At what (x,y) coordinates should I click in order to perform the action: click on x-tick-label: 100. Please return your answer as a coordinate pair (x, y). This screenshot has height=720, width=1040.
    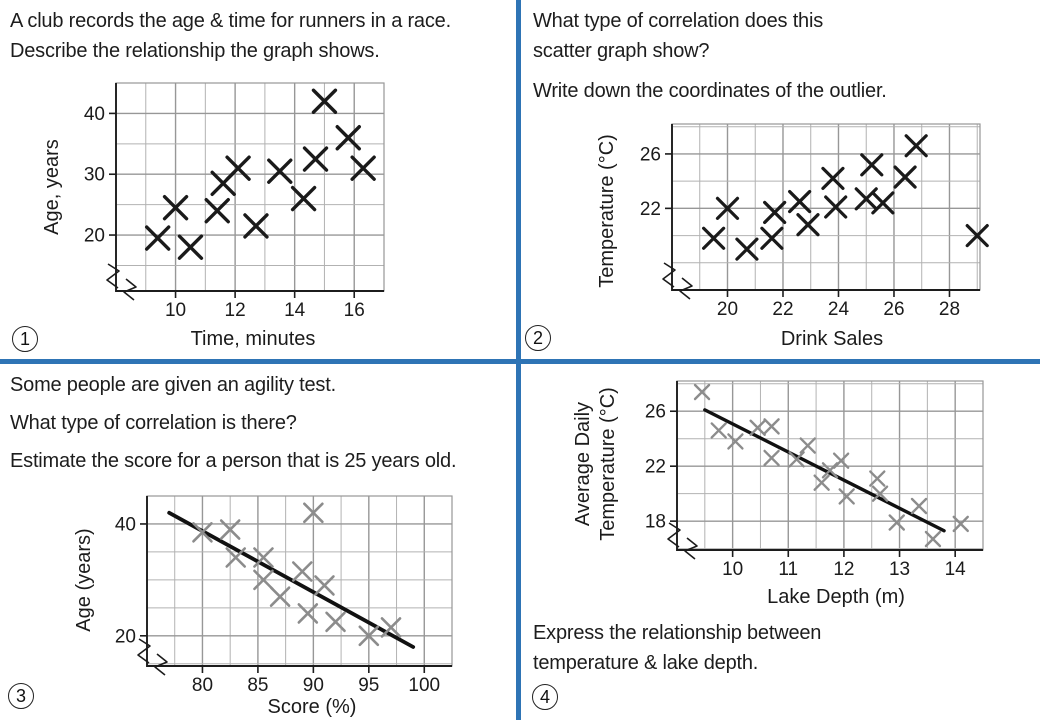
    Looking at the image, I should click on (424, 685).